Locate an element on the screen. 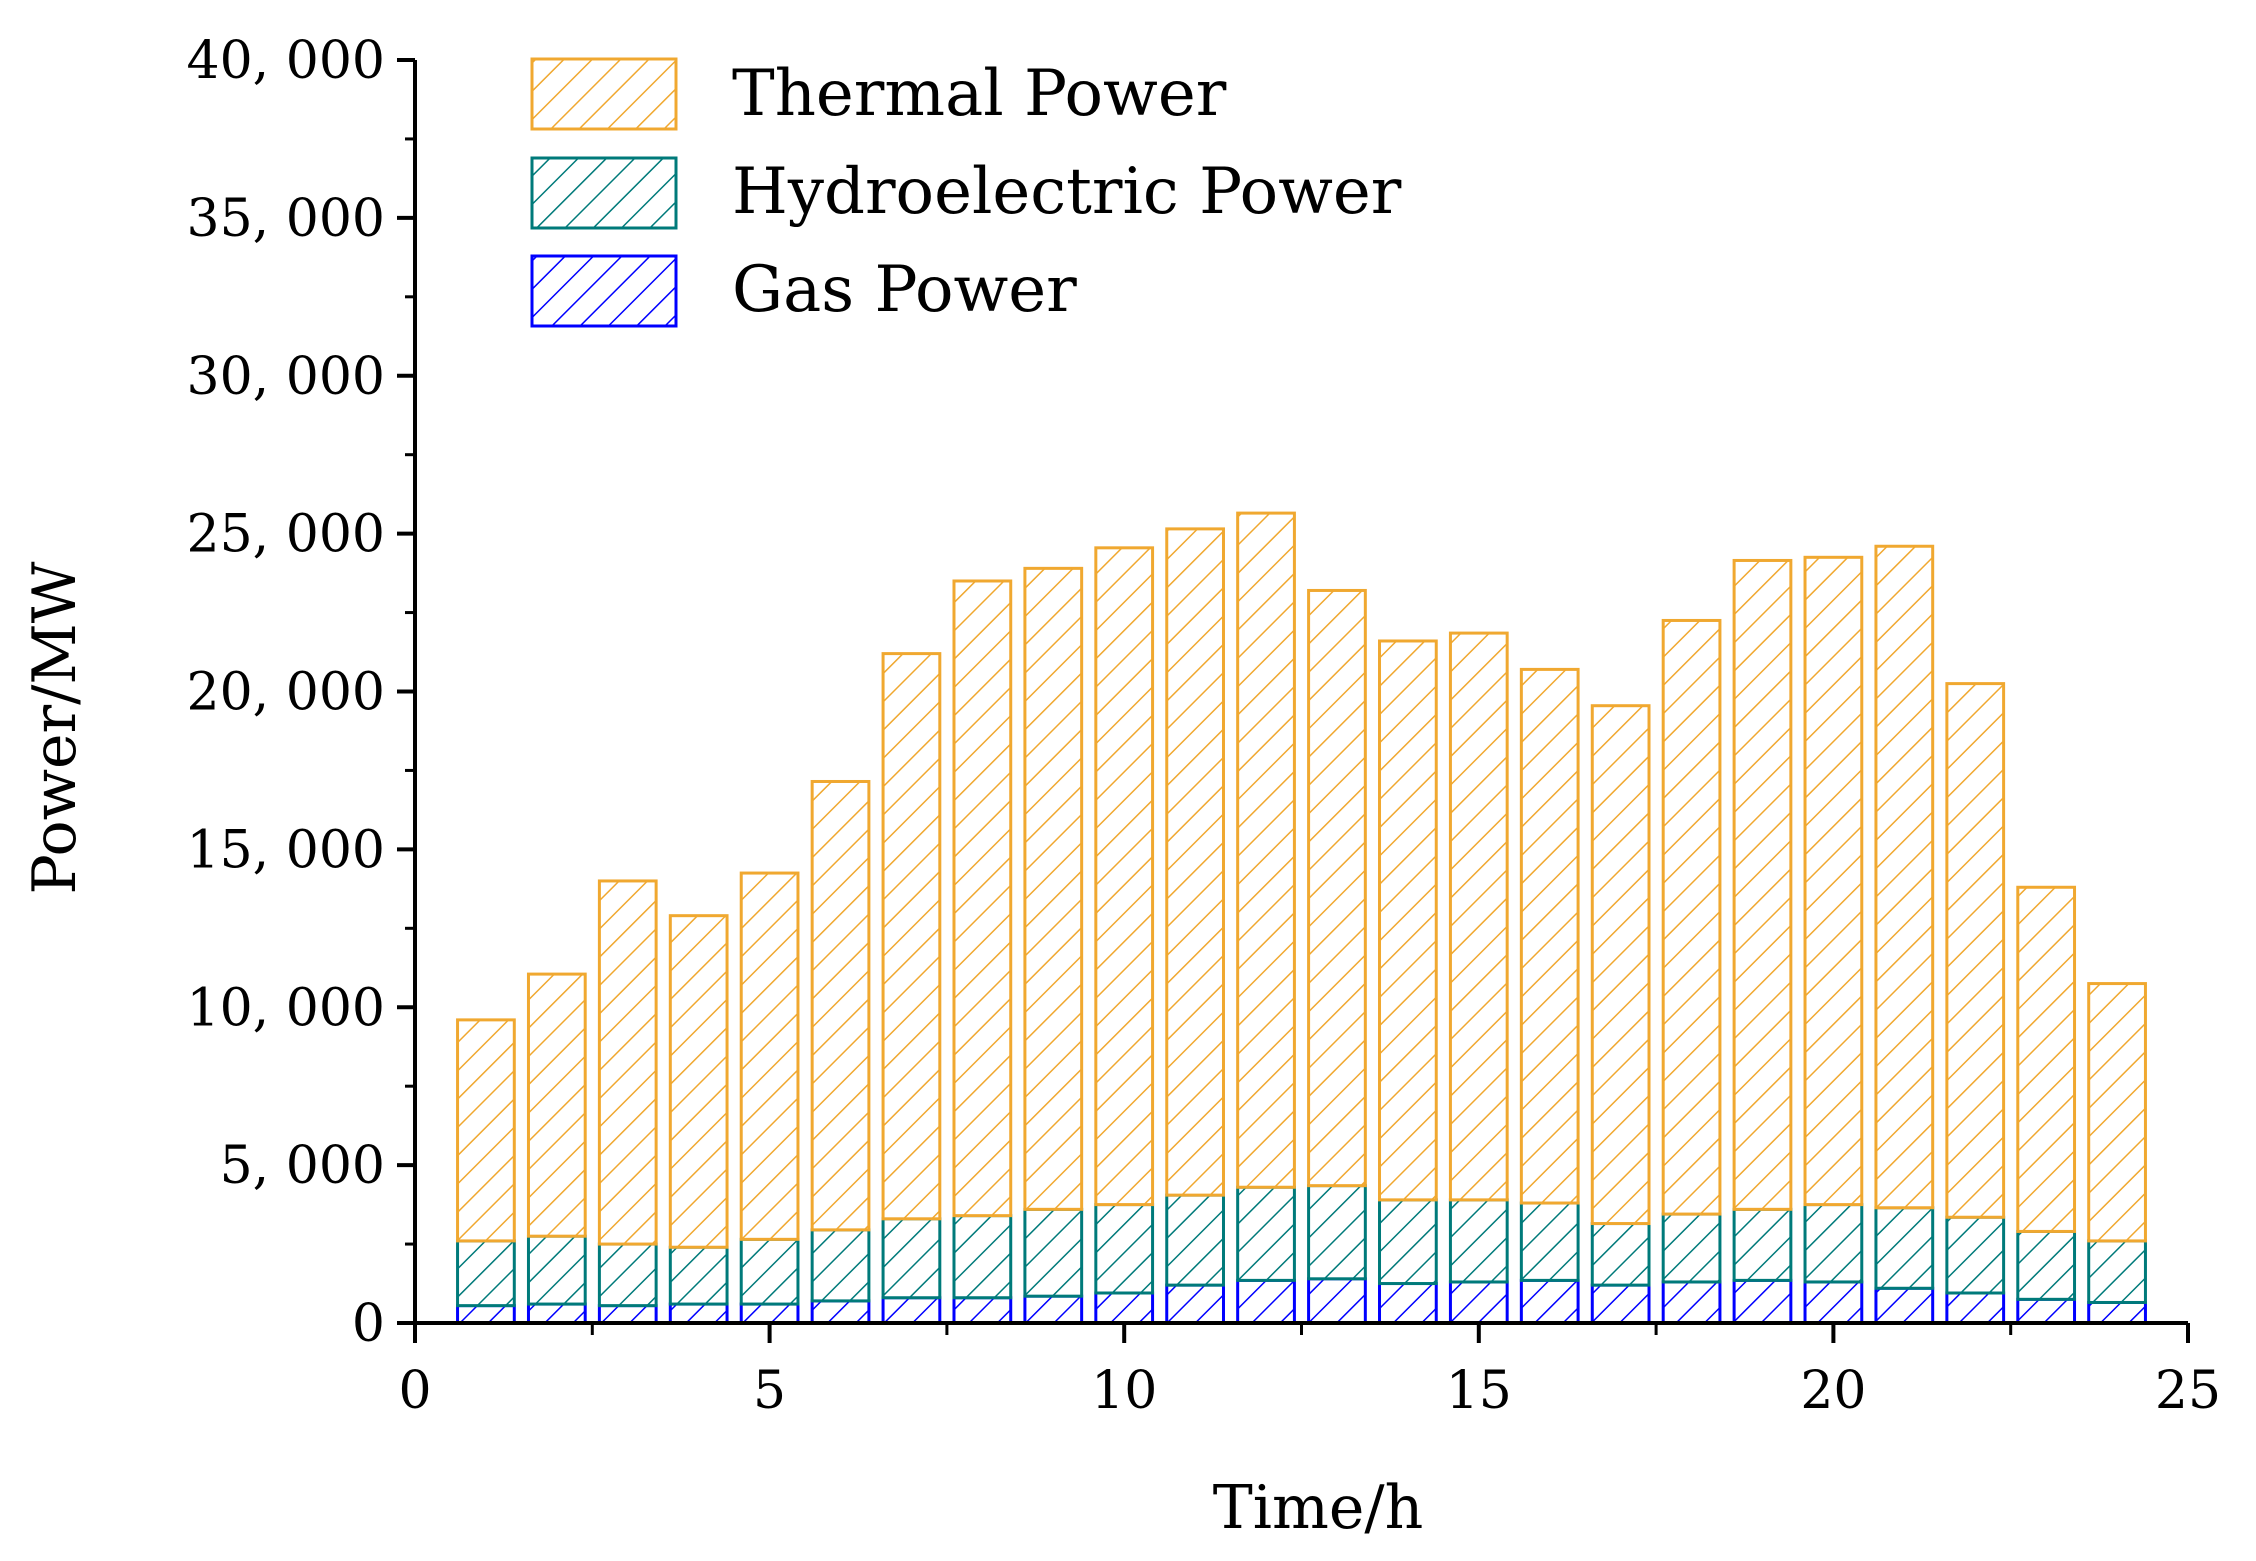 Image resolution: width=2256 pixels, height=1561 pixels. bar-gas-power-t17 is located at coordinates (1620, 1304).